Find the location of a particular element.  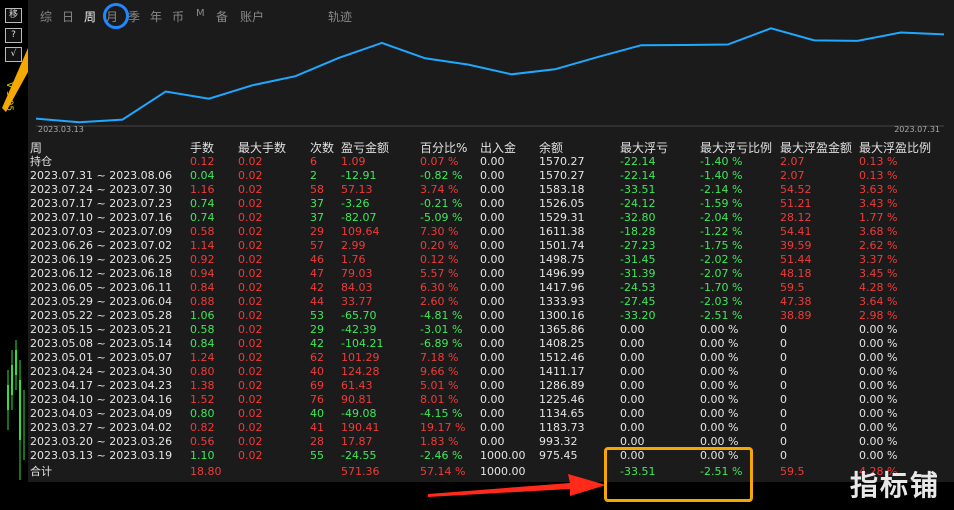

tab-account: 账户 is located at coordinates (252, 17).